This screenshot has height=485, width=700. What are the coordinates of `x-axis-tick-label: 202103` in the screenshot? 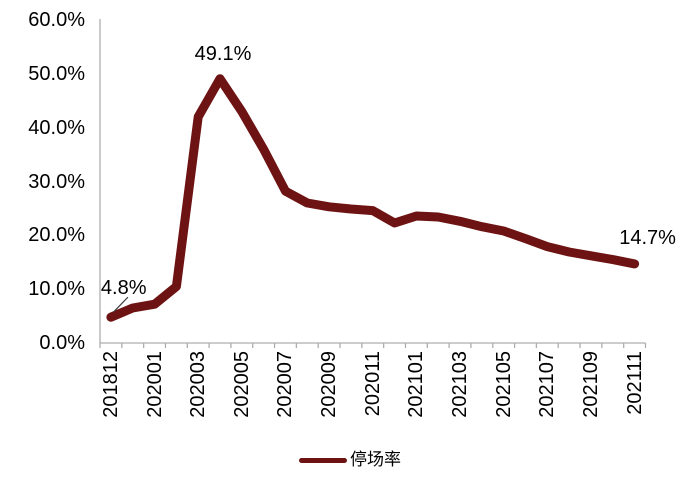 It's located at (460, 384).